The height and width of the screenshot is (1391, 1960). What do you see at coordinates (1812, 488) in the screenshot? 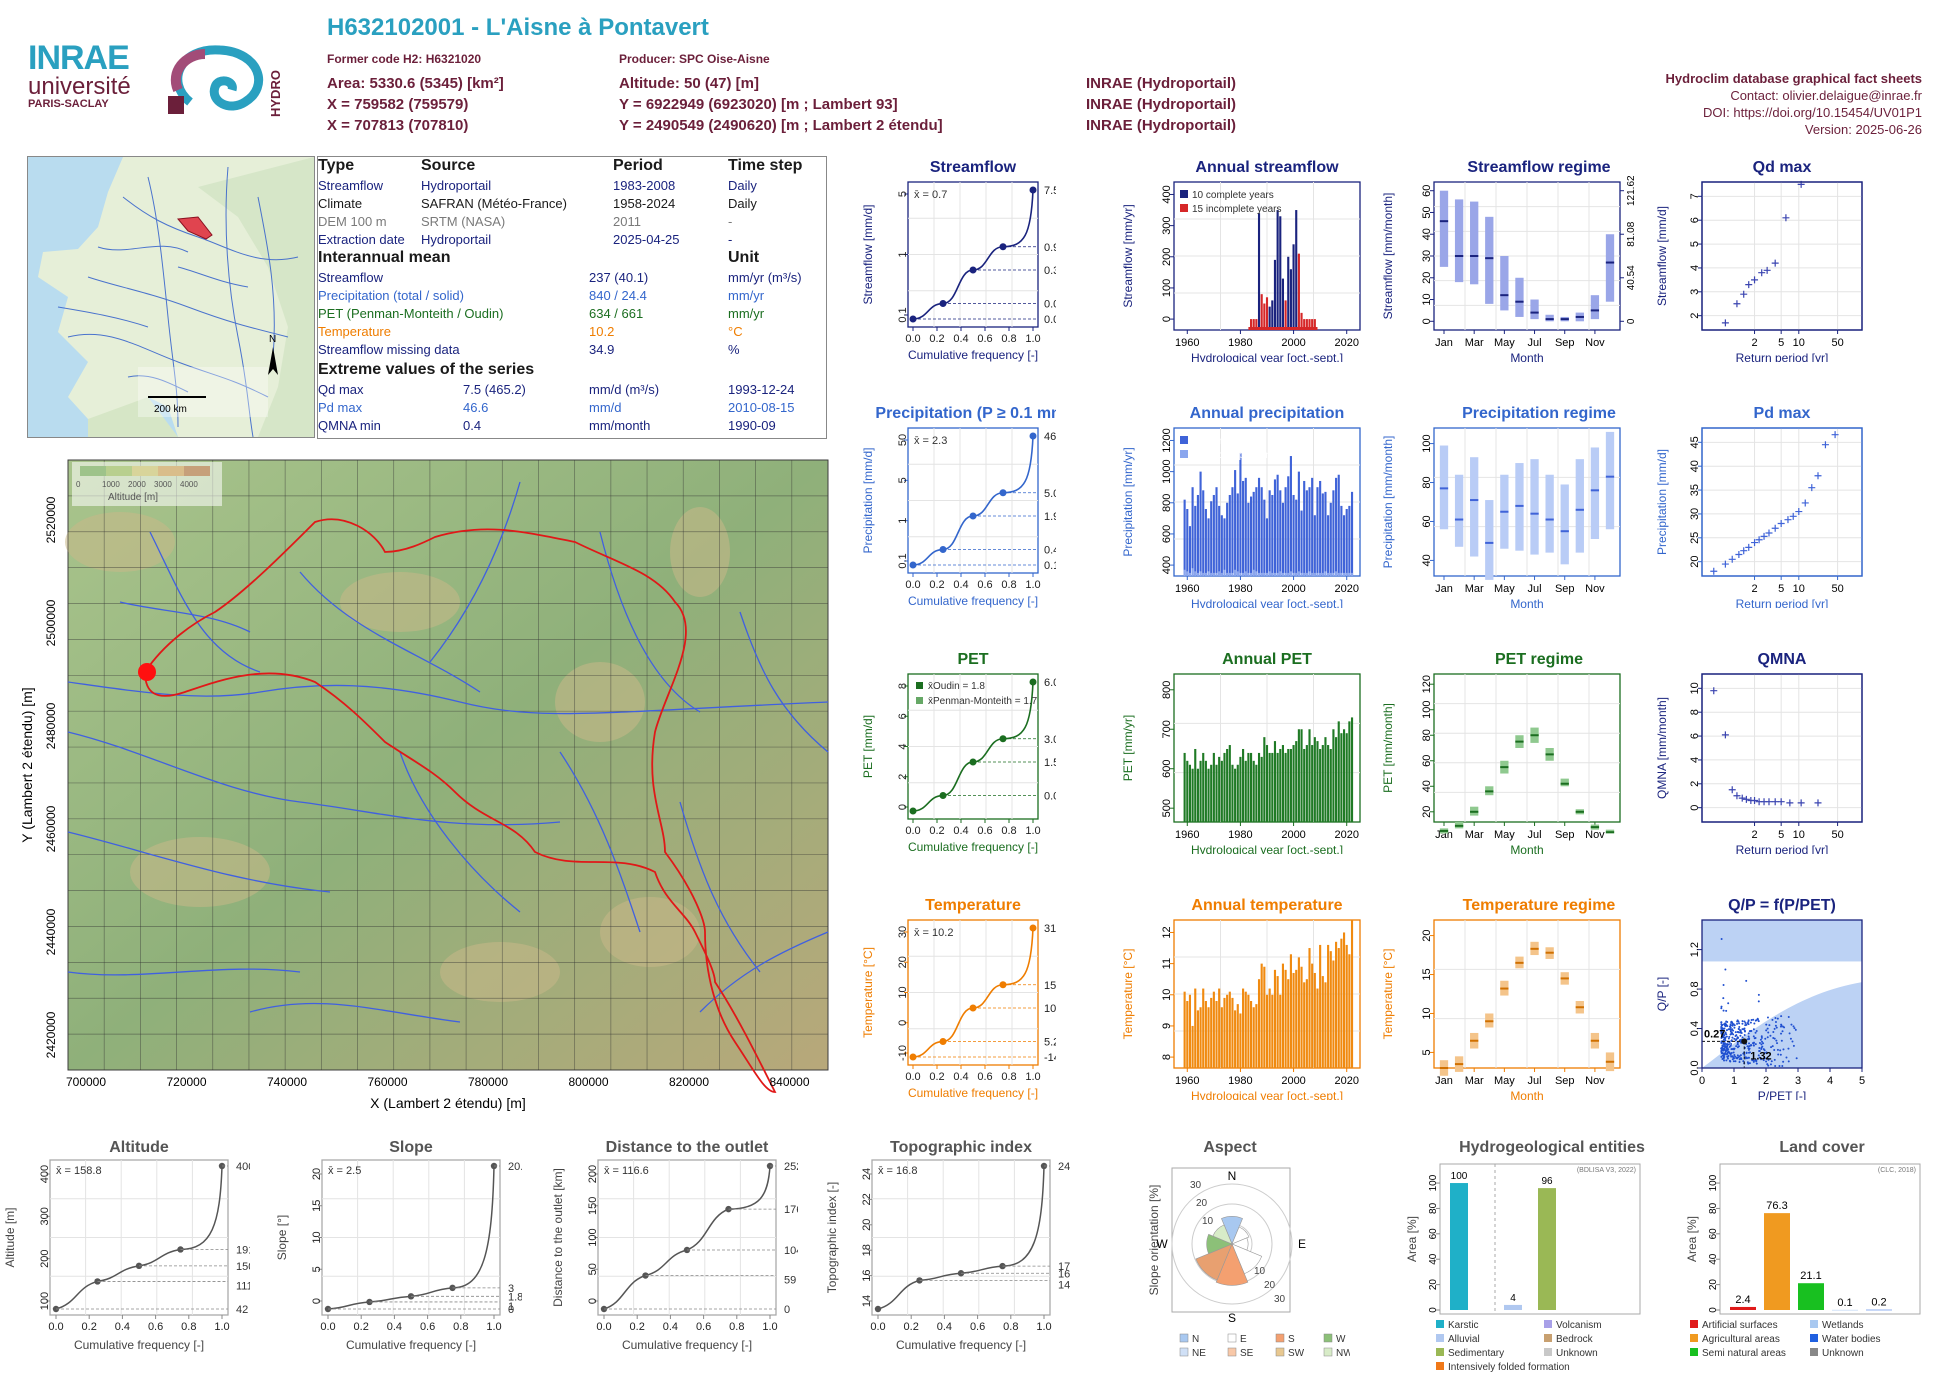
I see `pd_max-point` at bounding box center [1812, 488].